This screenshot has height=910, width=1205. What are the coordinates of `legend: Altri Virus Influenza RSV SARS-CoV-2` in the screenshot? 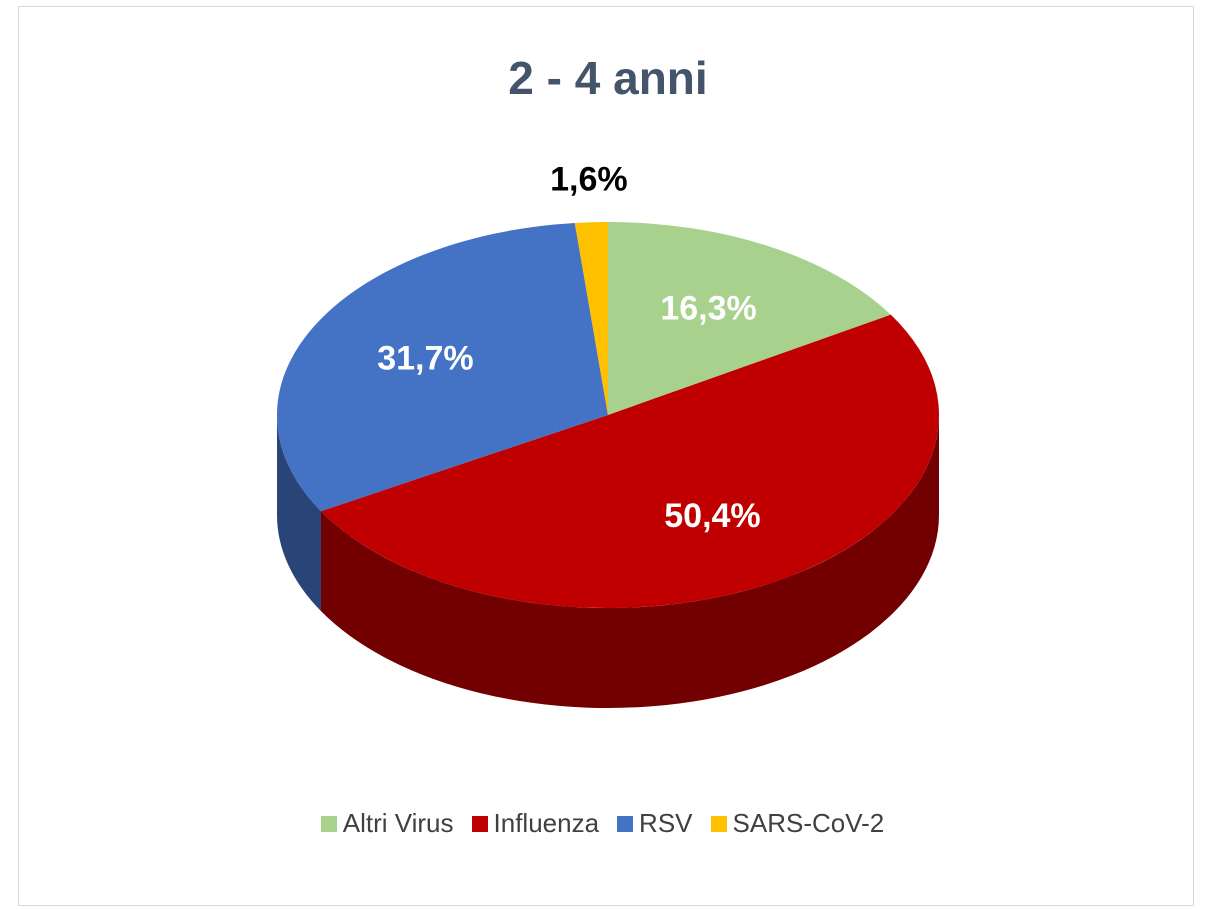 It's located at (602, 823).